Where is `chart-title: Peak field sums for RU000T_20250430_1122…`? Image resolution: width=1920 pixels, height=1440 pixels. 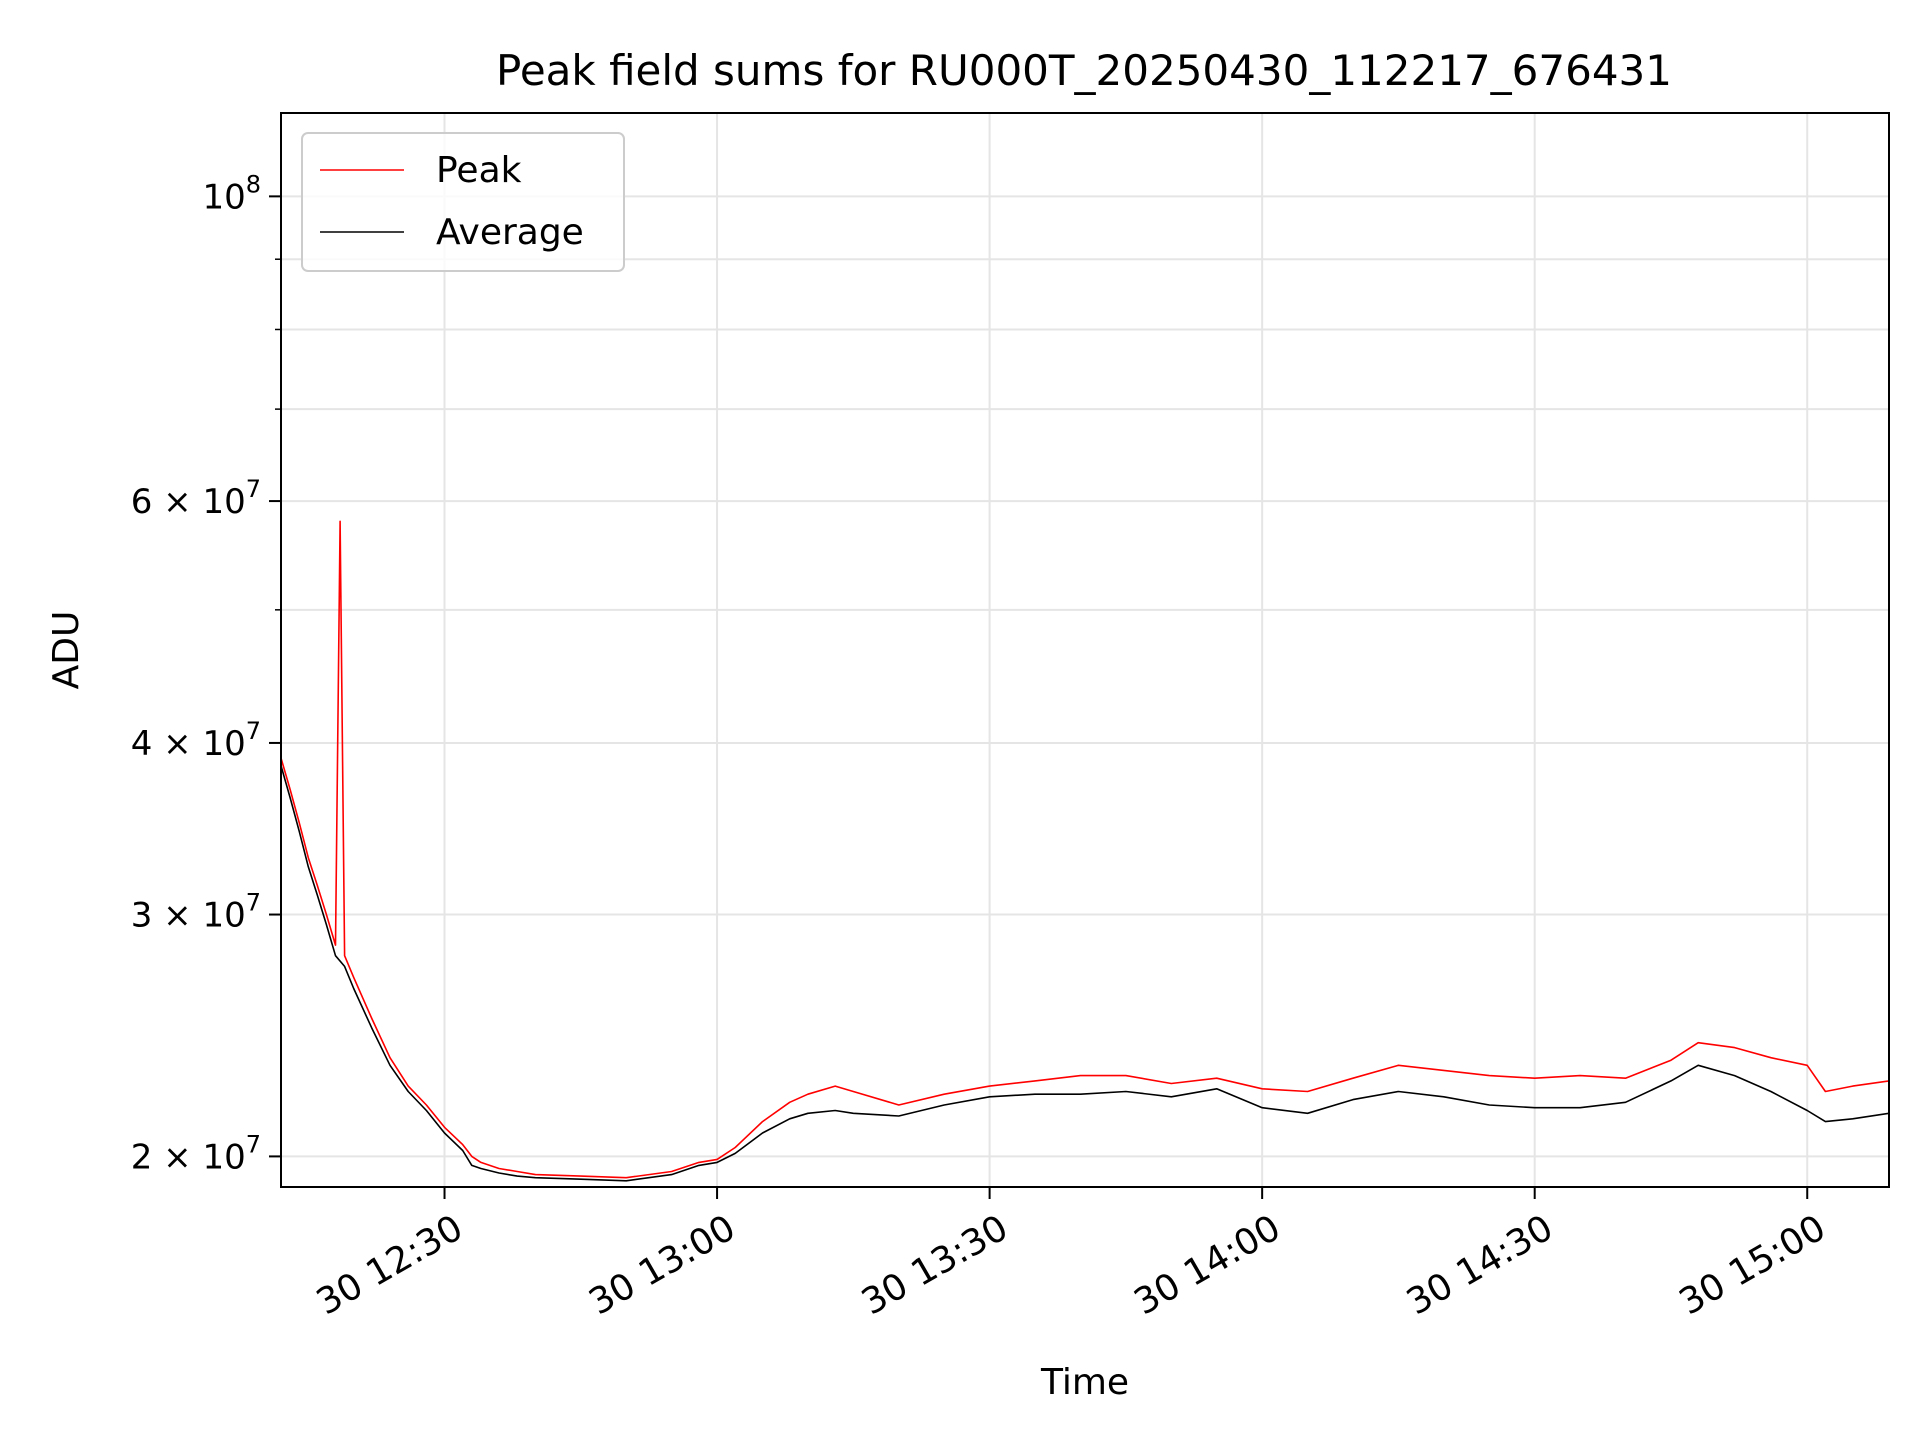 chart-title: Peak field sums for RU000T_20250430_1122… is located at coordinates (1084, 70).